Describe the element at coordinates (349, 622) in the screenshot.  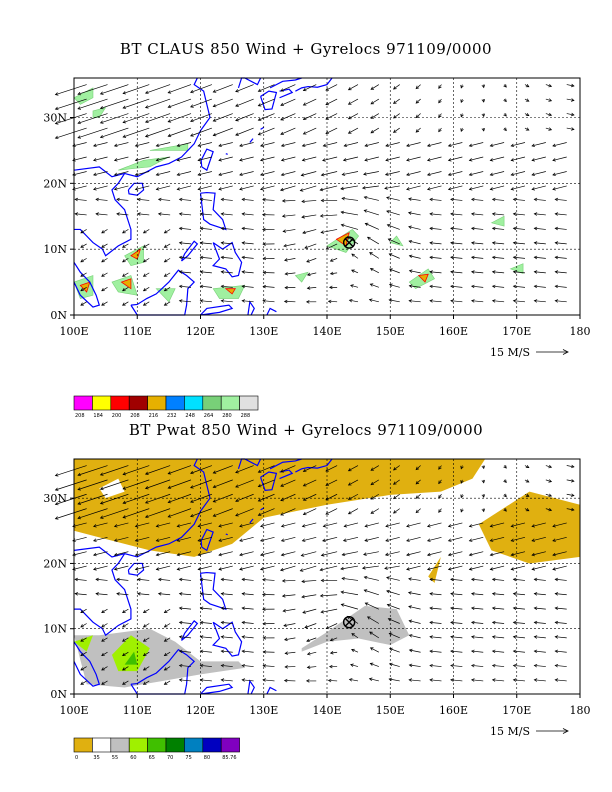
I see `gyre-location-marker` at that location.